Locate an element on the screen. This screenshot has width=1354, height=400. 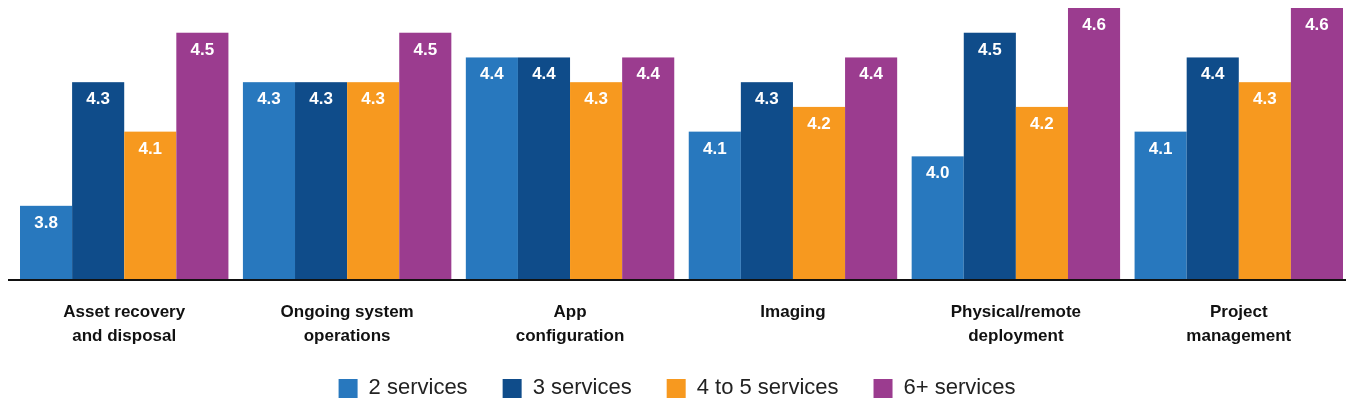
legend-label: 3 services is located at coordinates (582, 386).